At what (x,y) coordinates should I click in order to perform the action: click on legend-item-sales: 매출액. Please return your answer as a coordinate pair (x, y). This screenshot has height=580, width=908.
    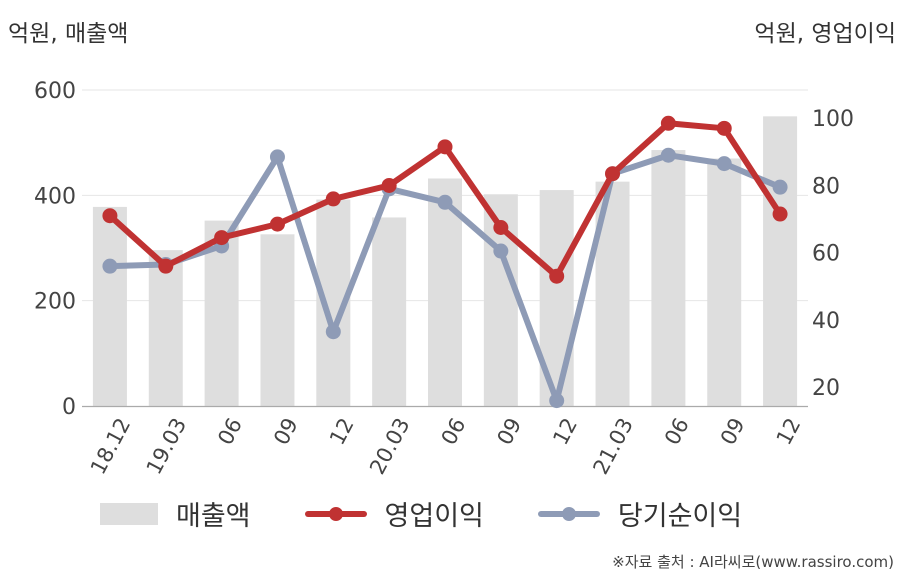
    Looking at the image, I should click on (175, 513).